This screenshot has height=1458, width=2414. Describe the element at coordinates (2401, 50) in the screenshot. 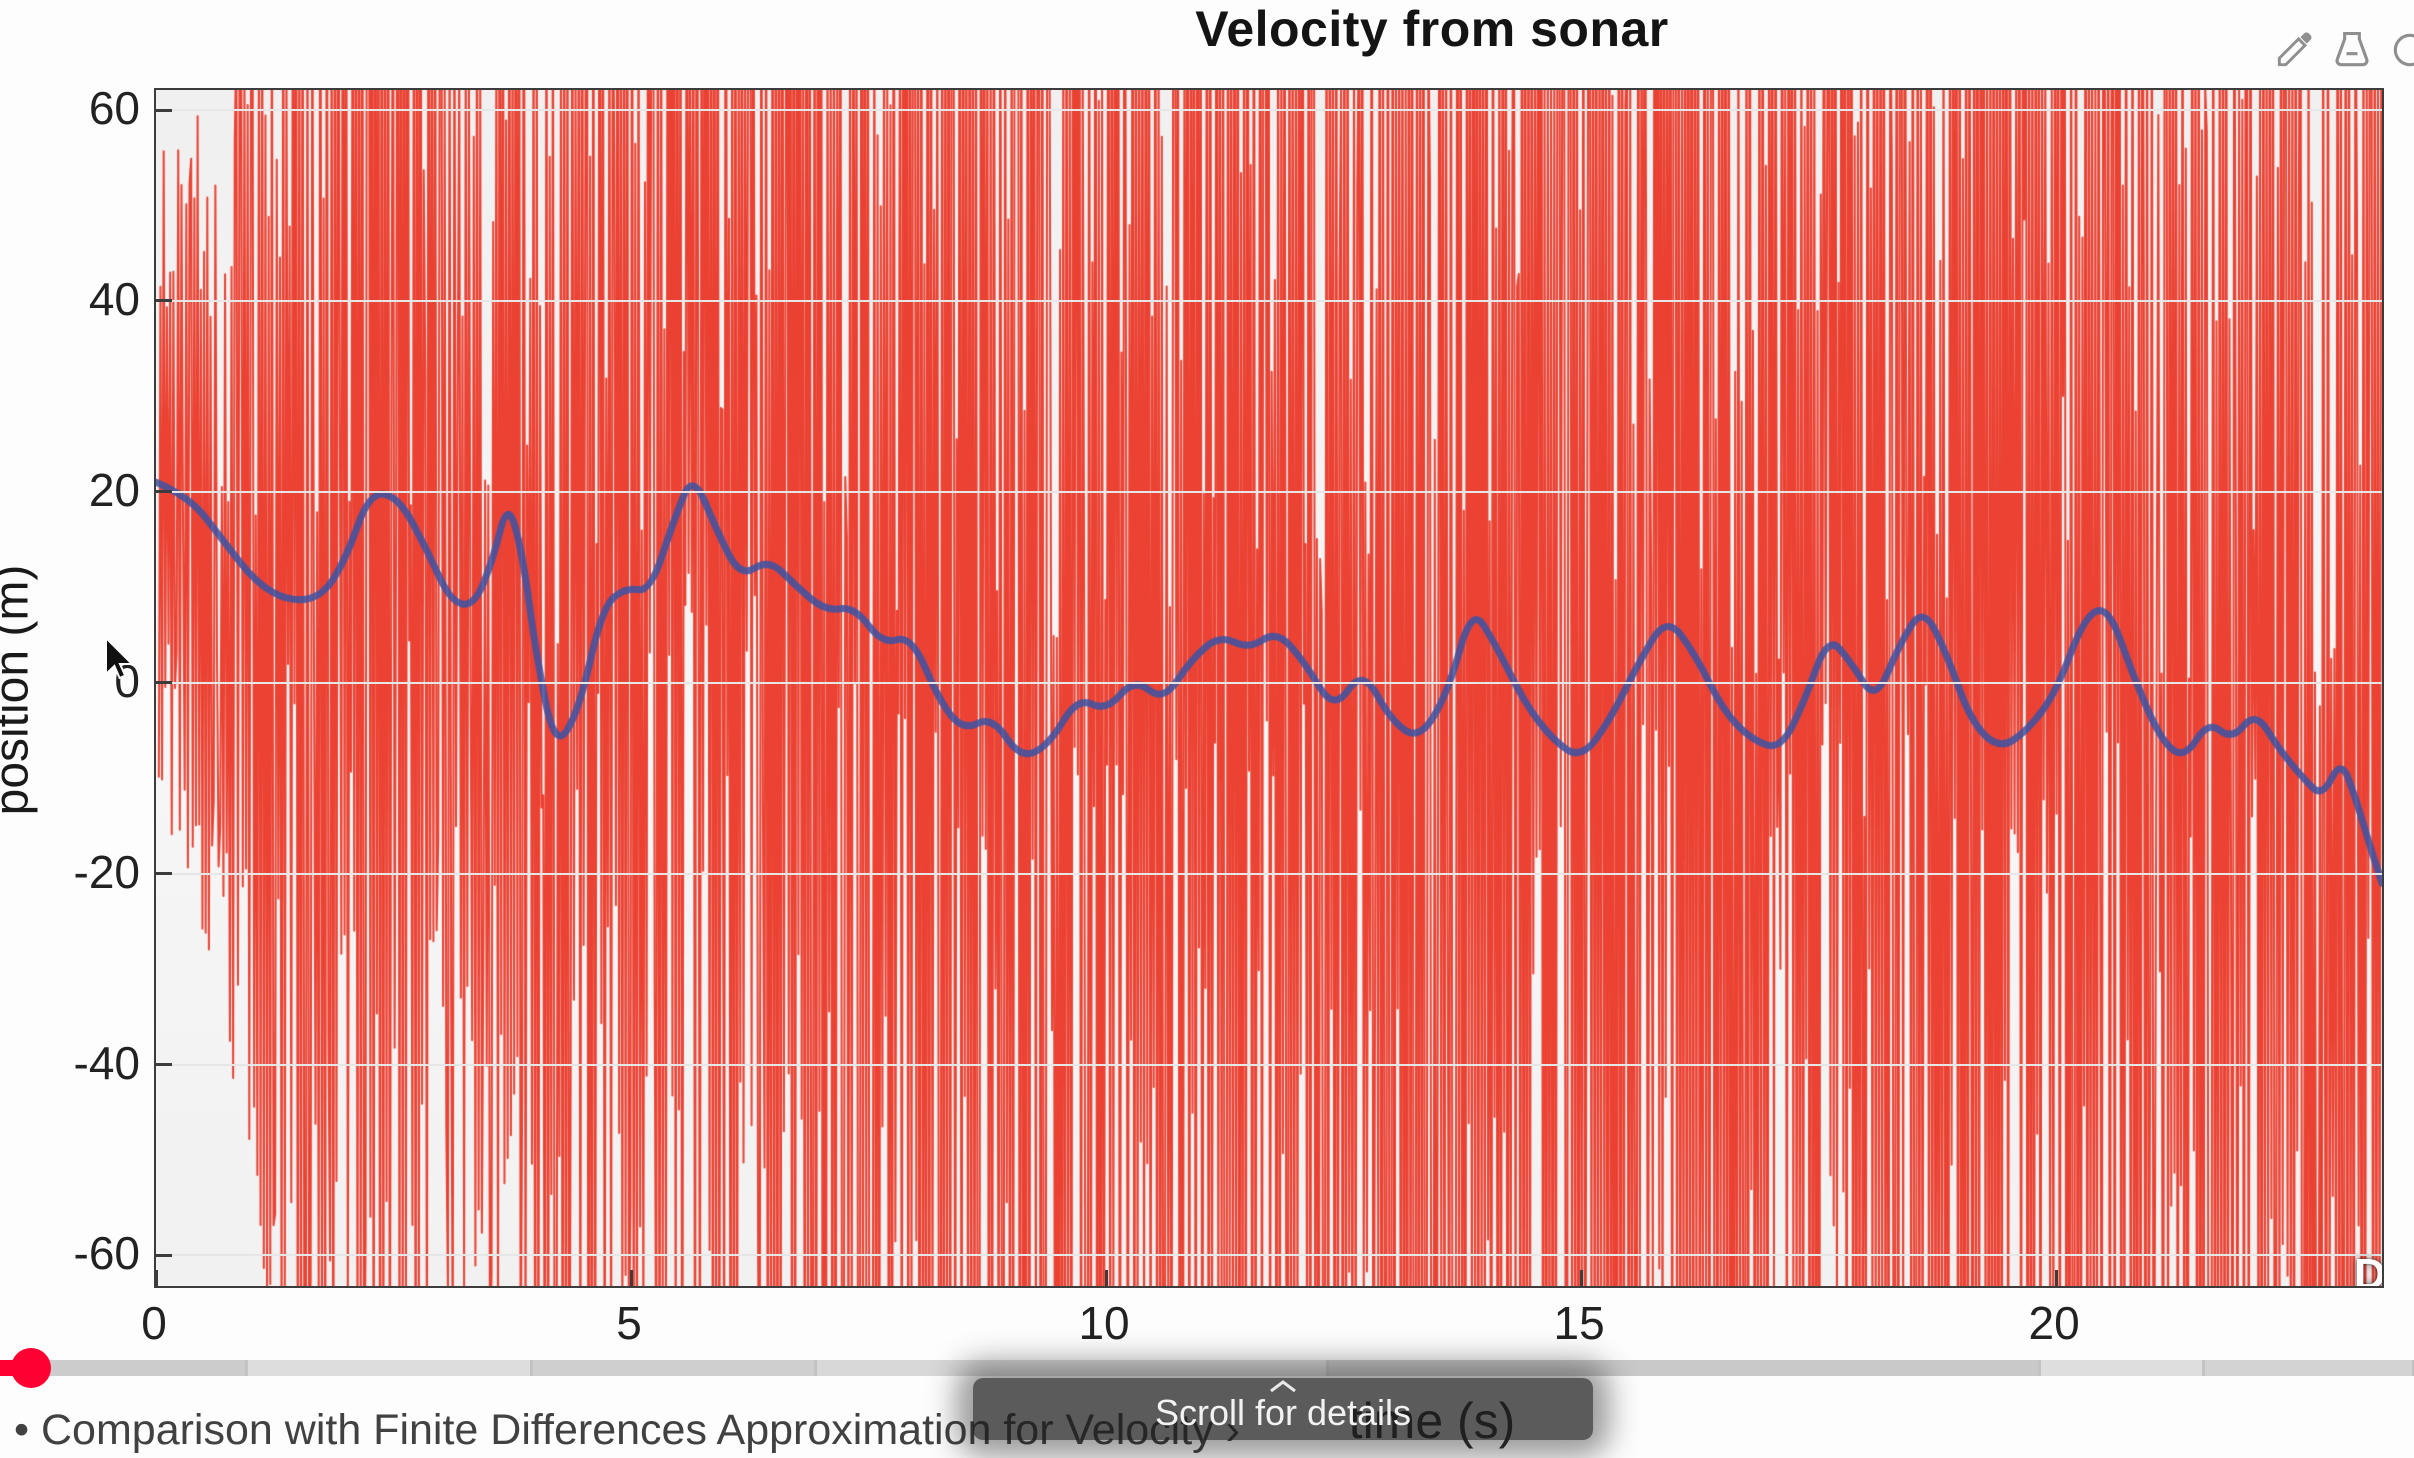

I see `pan-icon-clipped` at that location.